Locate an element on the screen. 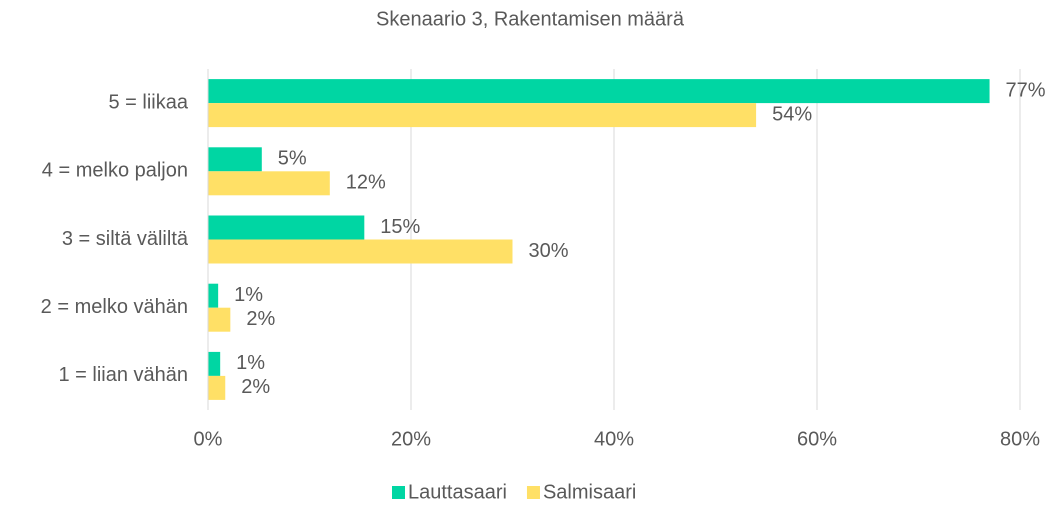 The height and width of the screenshot is (512, 1061). x-tick-label: 20% is located at coordinates (411, 439).